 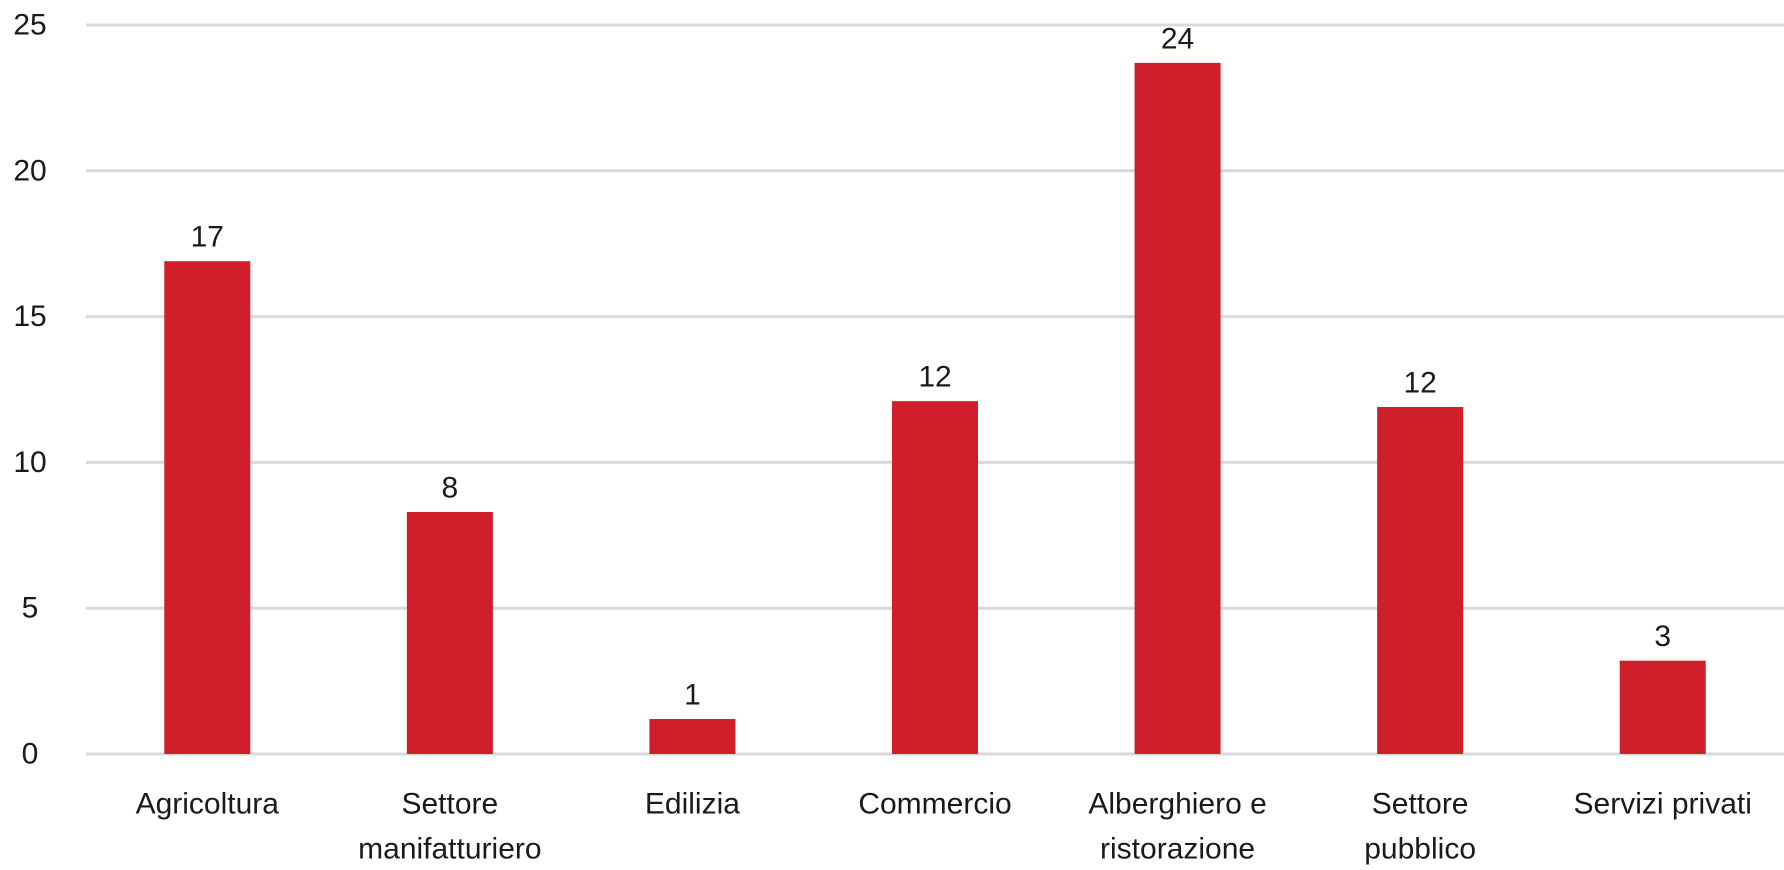 I want to click on data-label: 3, so click(x=1662, y=636).